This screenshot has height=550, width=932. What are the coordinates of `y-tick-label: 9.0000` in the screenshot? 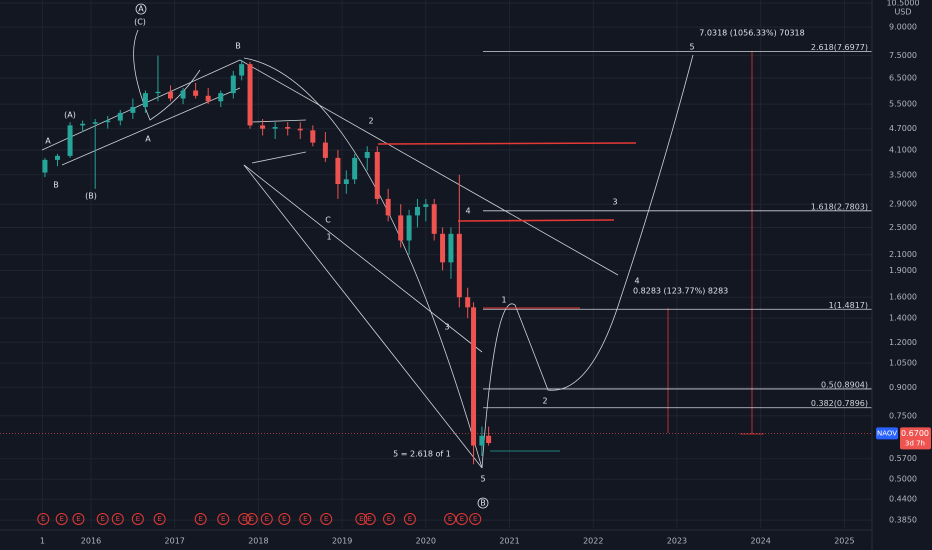 It's located at (903, 27).